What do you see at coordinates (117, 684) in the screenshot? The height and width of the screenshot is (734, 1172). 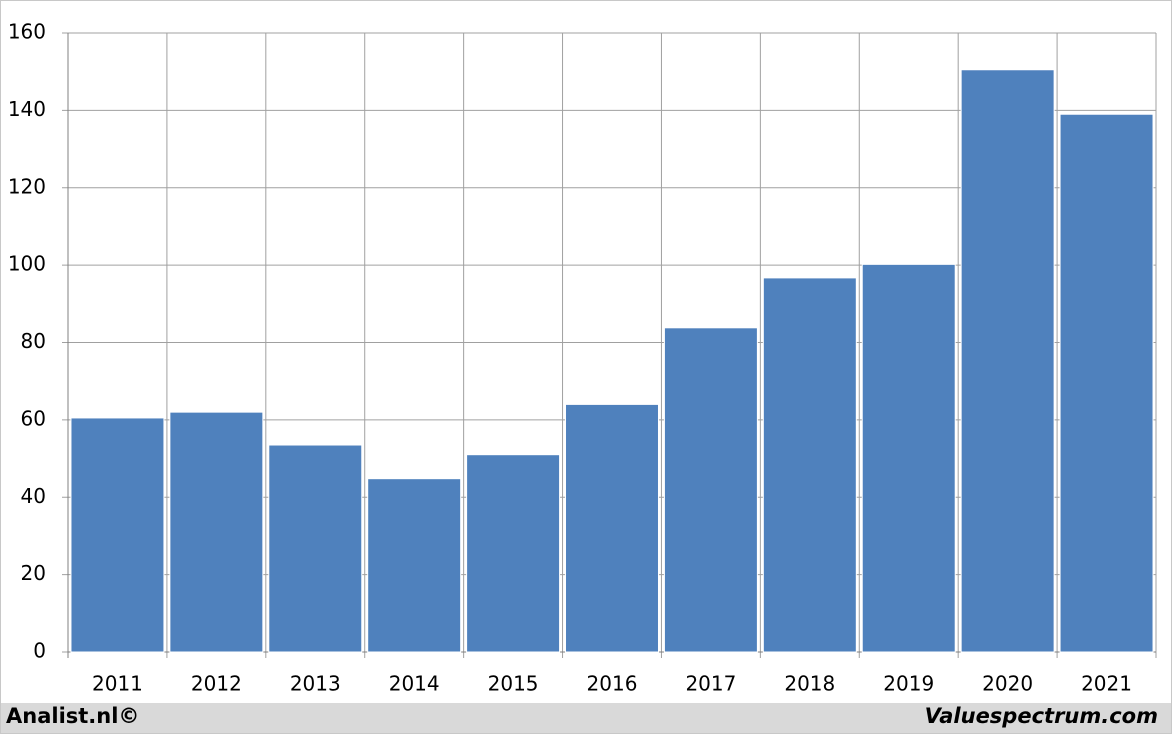 I see `x-tick-label: 2011` at bounding box center [117, 684].